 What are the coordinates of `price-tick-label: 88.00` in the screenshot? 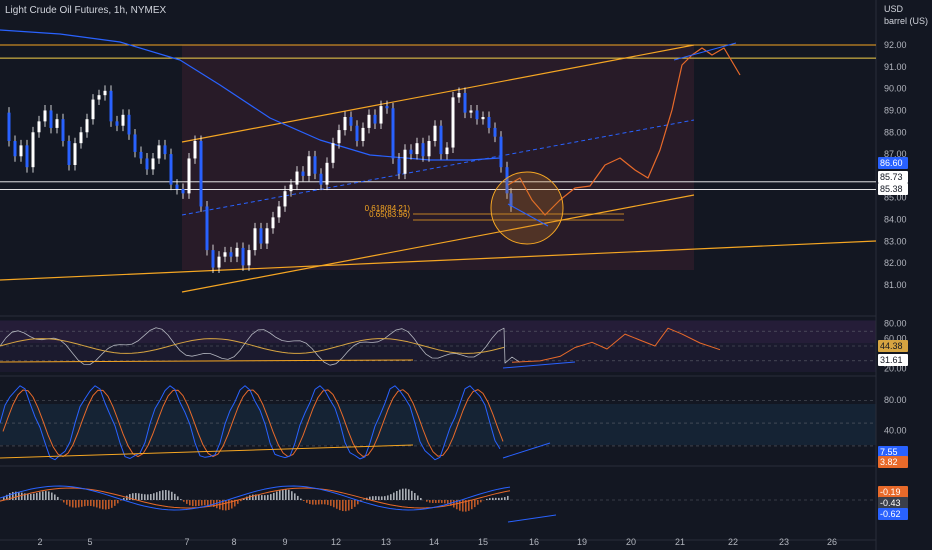 It's located at (895, 132).